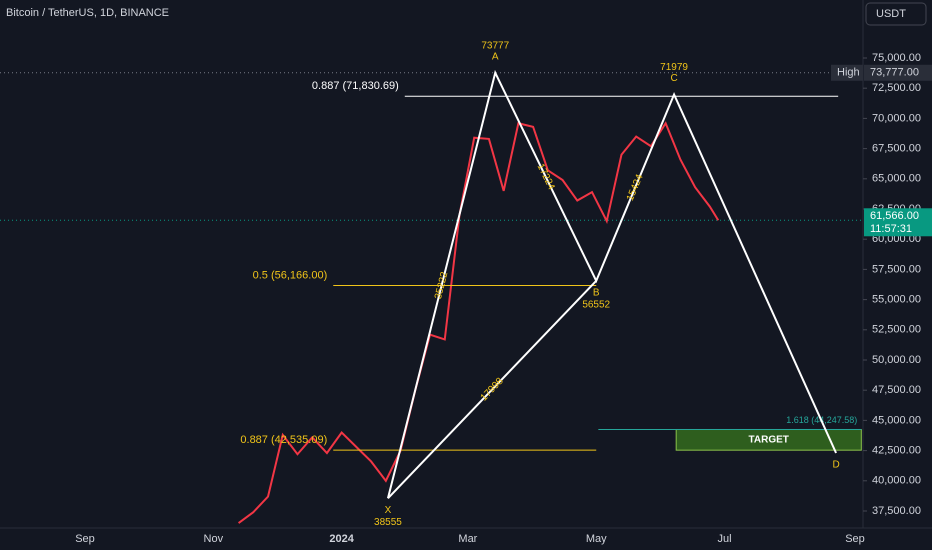  I want to click on y-tick-label: 50,000.00, so click(896, 360).